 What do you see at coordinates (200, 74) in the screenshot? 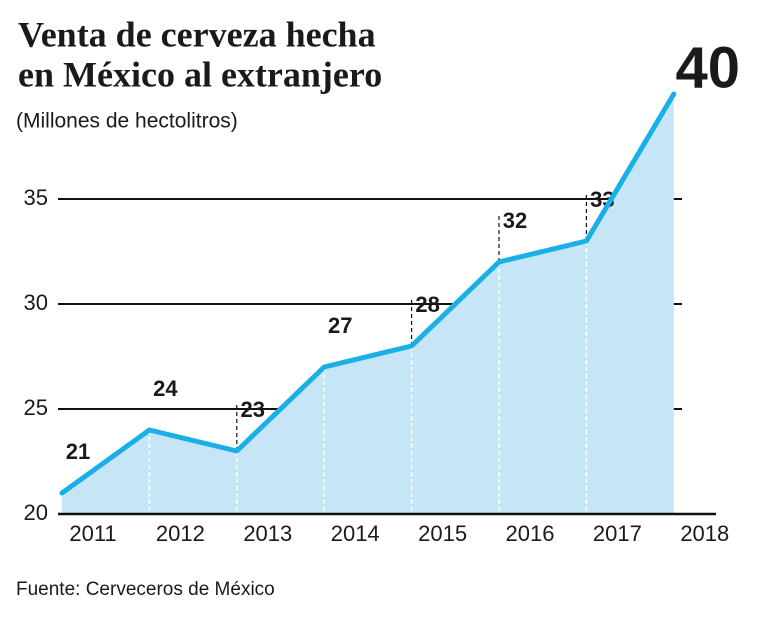
I see `chart-title: en México al extranjero` at bounding box center [200, 74].